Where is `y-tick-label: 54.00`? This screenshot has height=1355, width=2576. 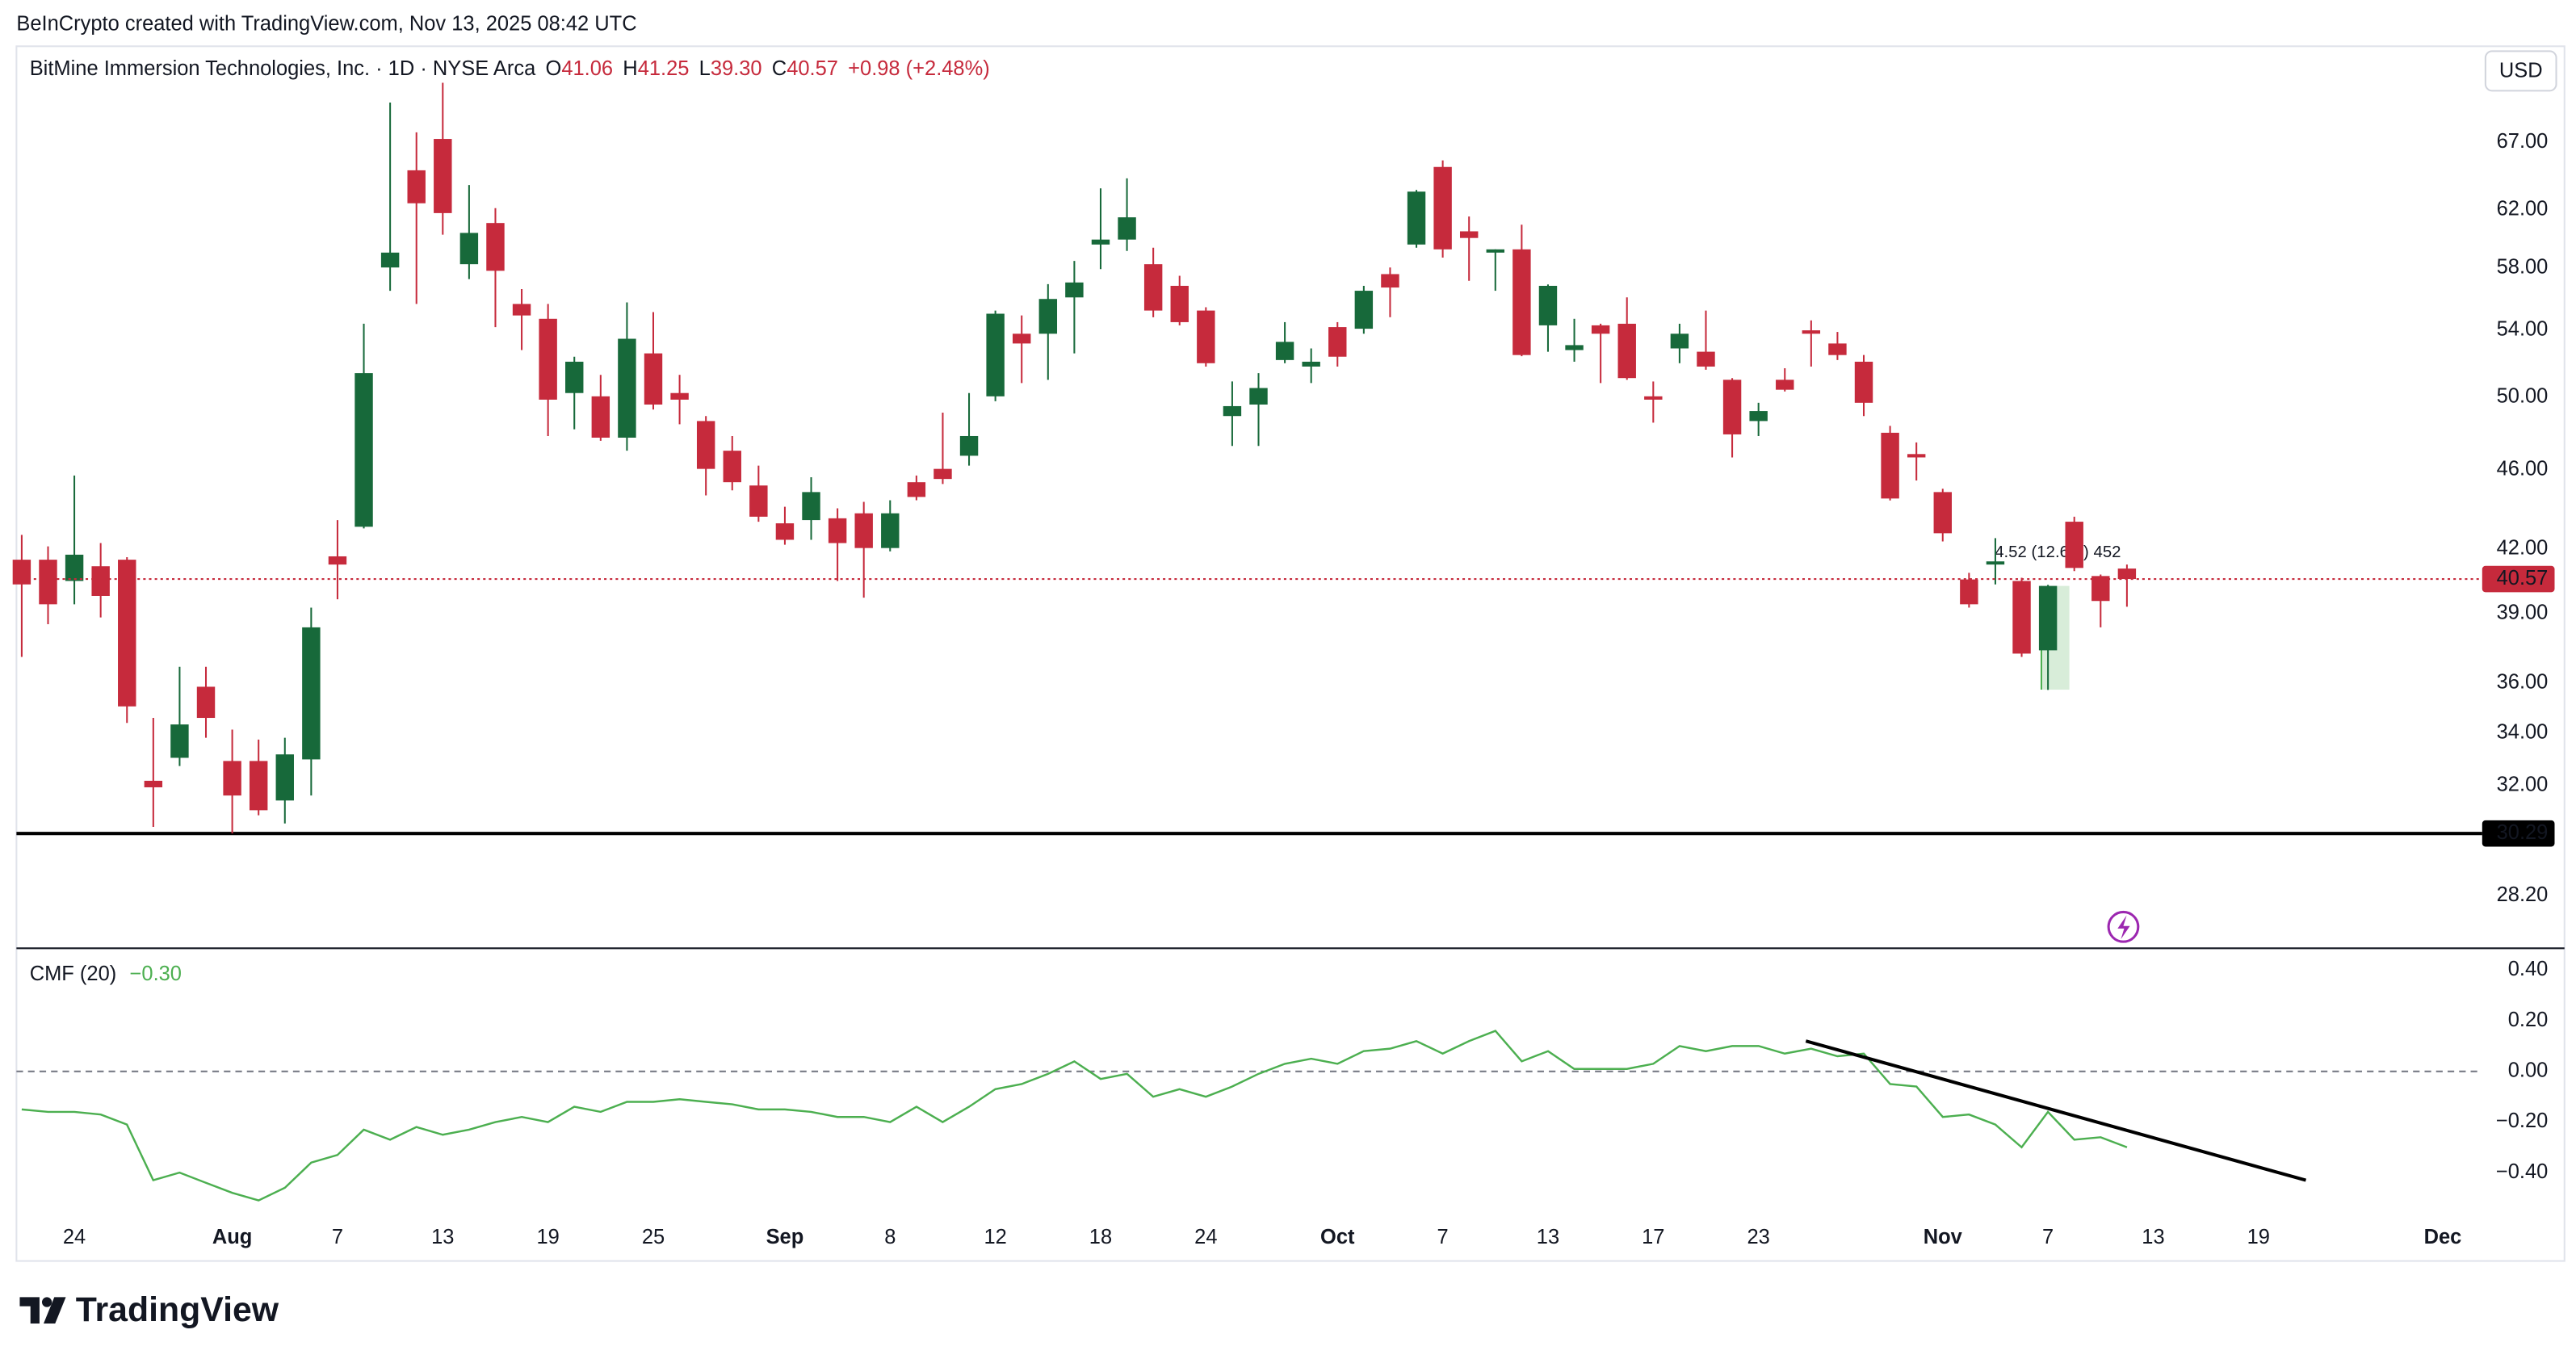 y-tick-label: 54.00 is located at coordinates (2523, 328).